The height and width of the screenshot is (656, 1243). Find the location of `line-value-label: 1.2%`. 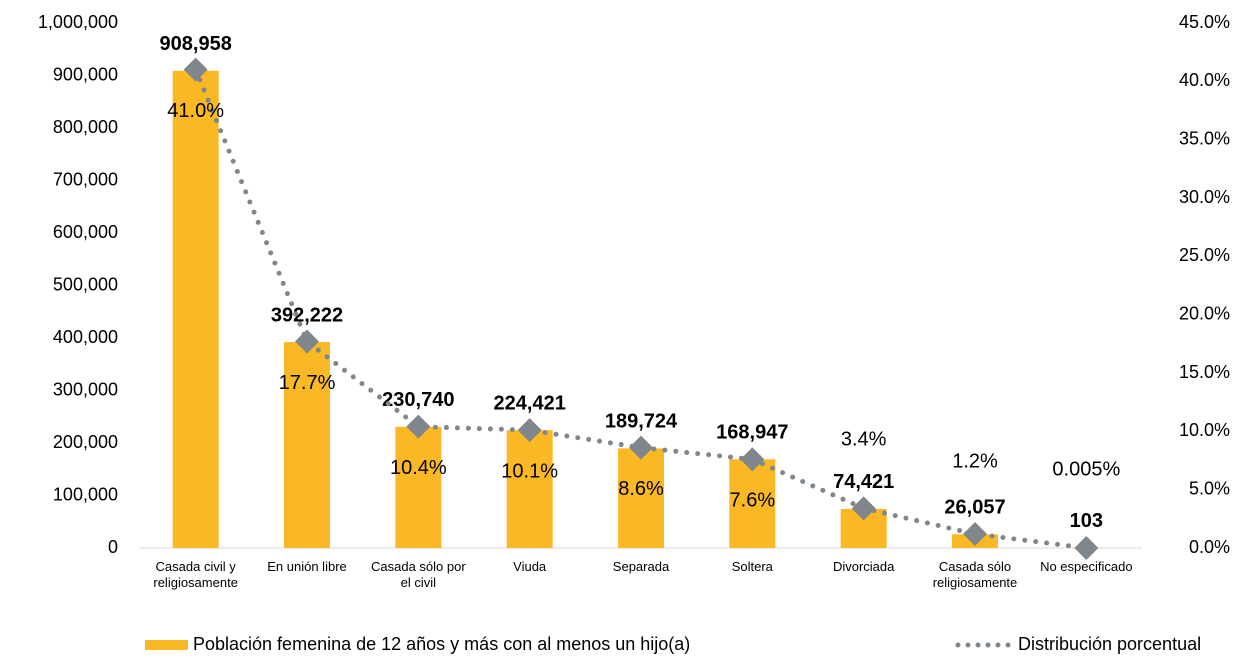

line-value-label: 1.2% is located at coordinates (975, 461).